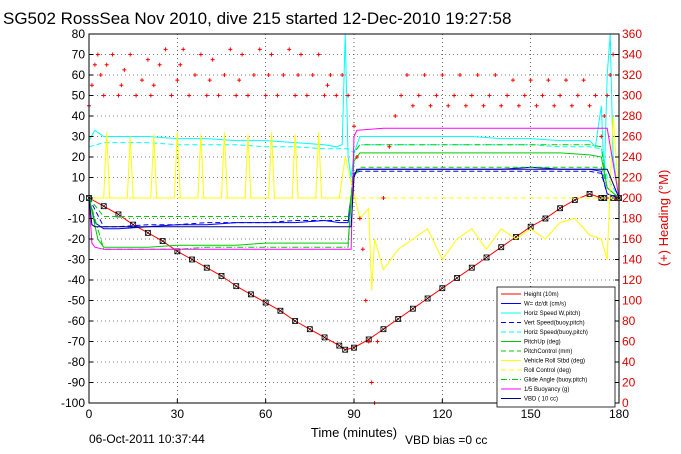  What do you see at coordinates (77, 301) in the screenshot?
I see `y-tick-label: -50` at bounding box center [77, 301].